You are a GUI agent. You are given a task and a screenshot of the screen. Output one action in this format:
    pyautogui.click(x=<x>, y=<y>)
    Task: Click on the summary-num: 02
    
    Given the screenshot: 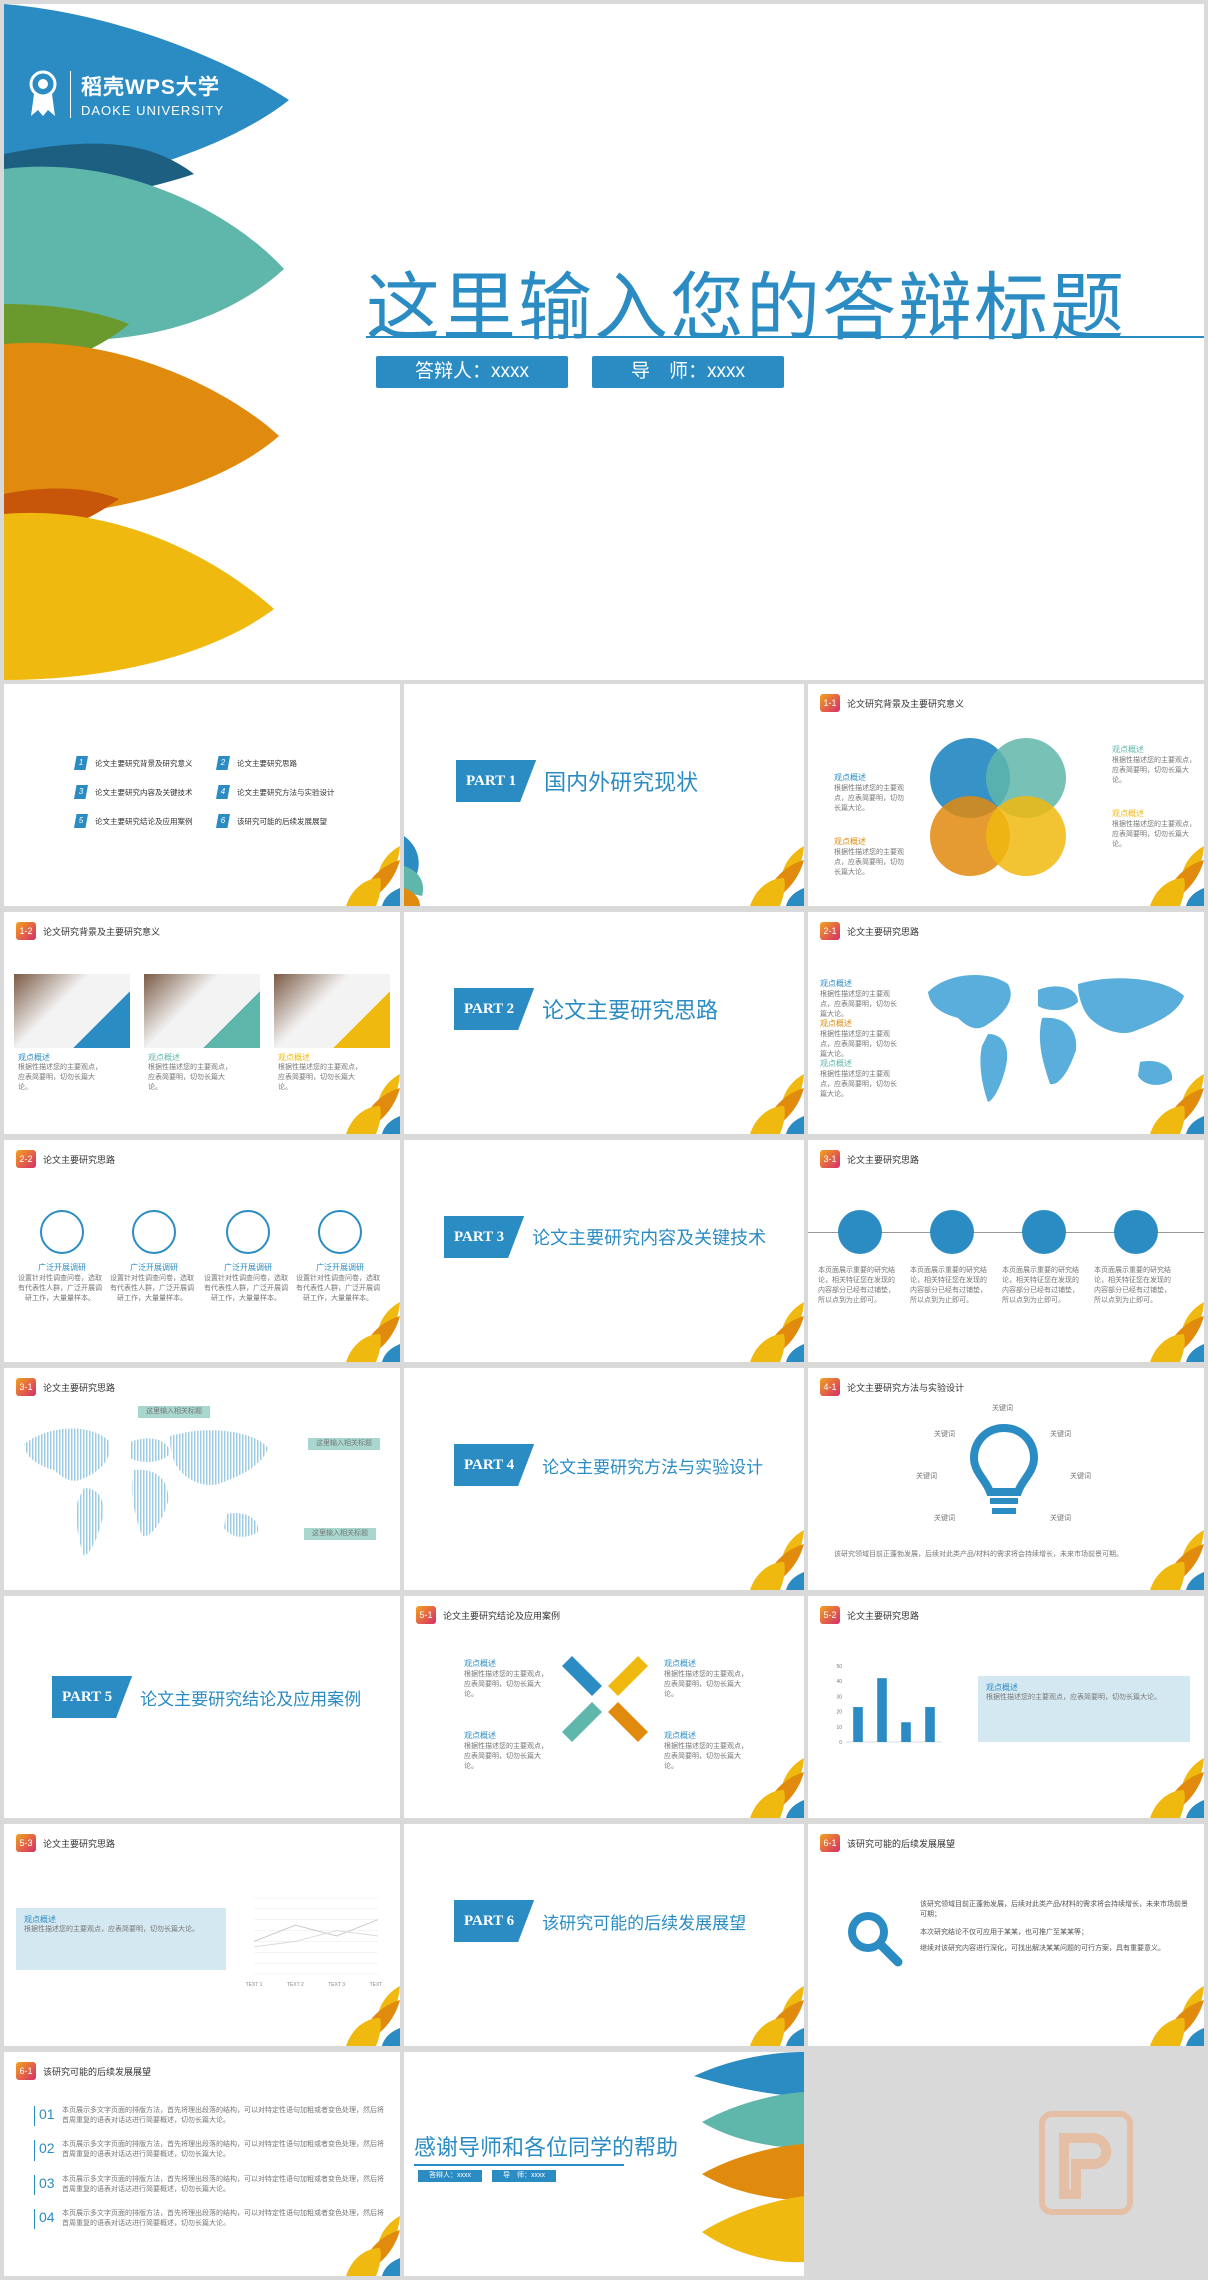 What is the action you would take?
    pyautogui.click(x=48, y=2150)
    